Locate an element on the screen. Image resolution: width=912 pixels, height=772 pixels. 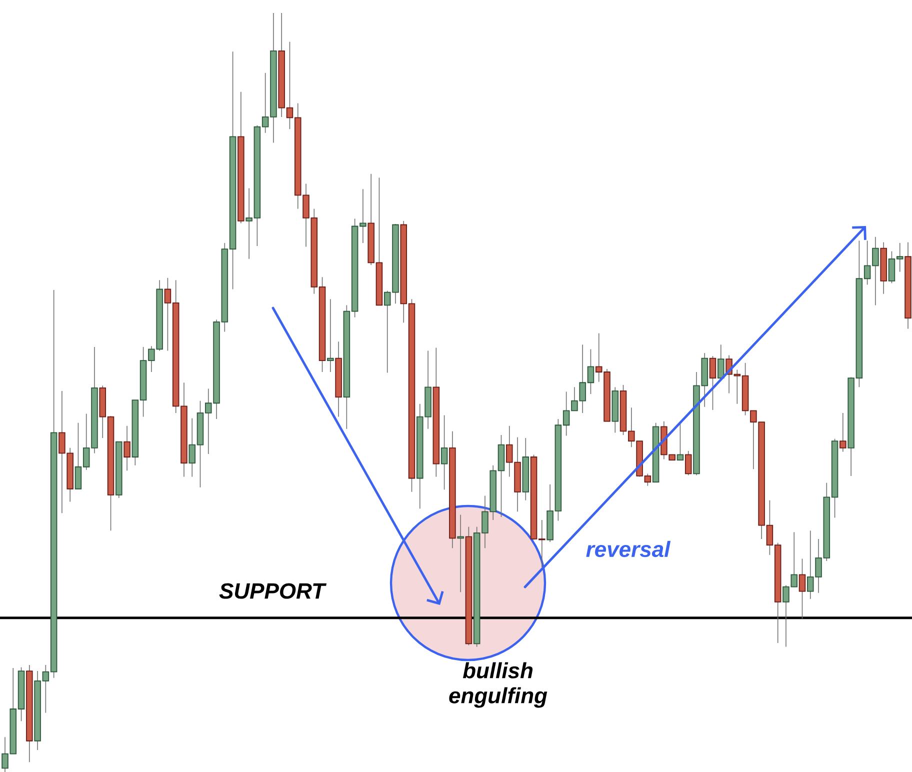
annotation: bullish engulfing is located at coordinates (498, 685).